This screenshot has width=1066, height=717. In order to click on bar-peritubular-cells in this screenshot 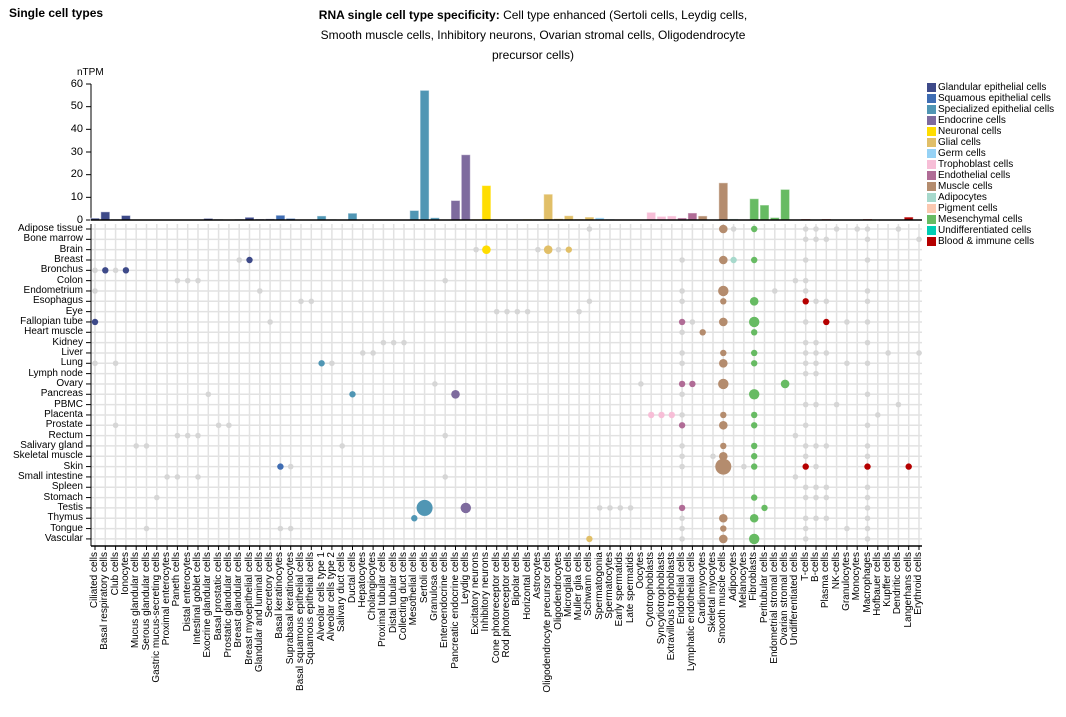, I will do `click(764, 212)`.